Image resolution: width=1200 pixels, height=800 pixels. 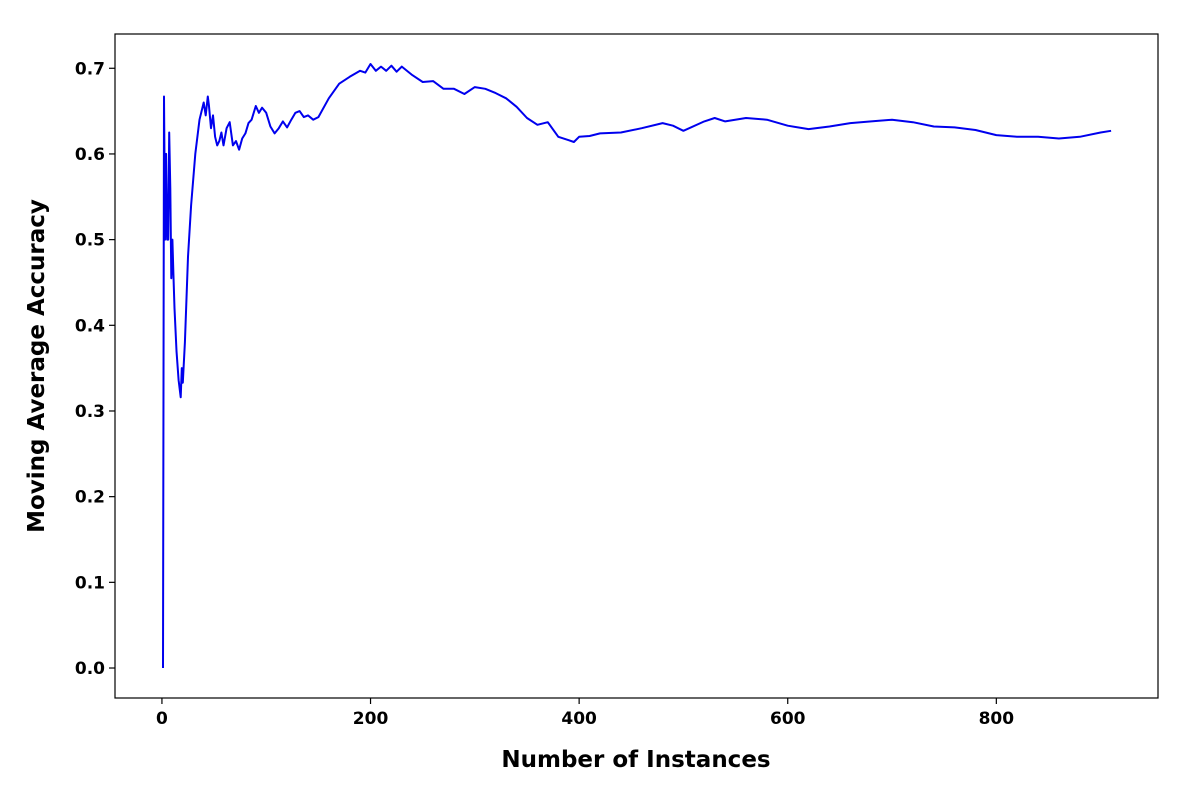 What do you see at coordinates (90, 326) in the screenshot?
I see `y-tick-label: 0.4` at bounding box center [90, 326].